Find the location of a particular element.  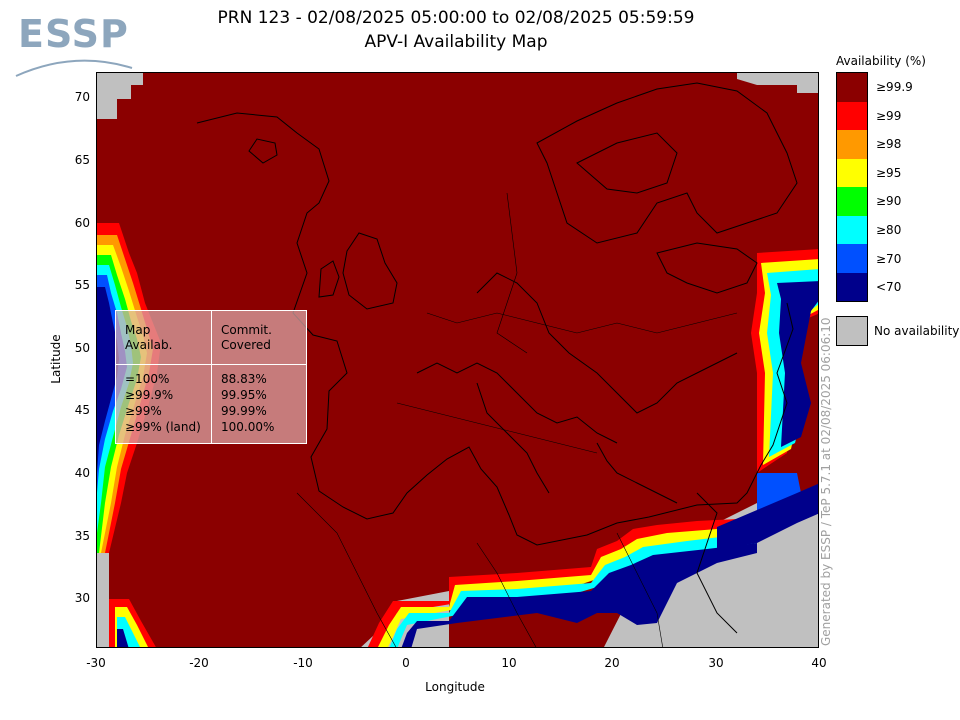

x-tick-label: 40 is located at coordinates (819, 663).